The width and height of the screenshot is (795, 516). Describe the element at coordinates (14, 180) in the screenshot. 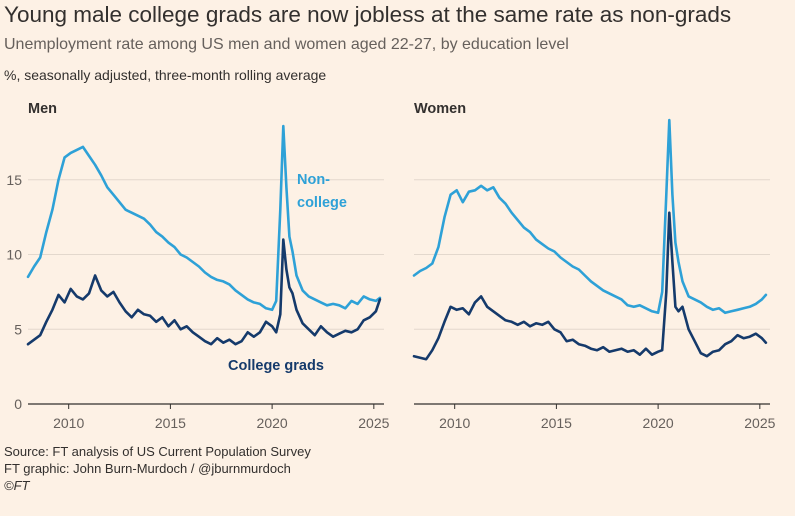

I see `y-tick-label: 15` at that location.